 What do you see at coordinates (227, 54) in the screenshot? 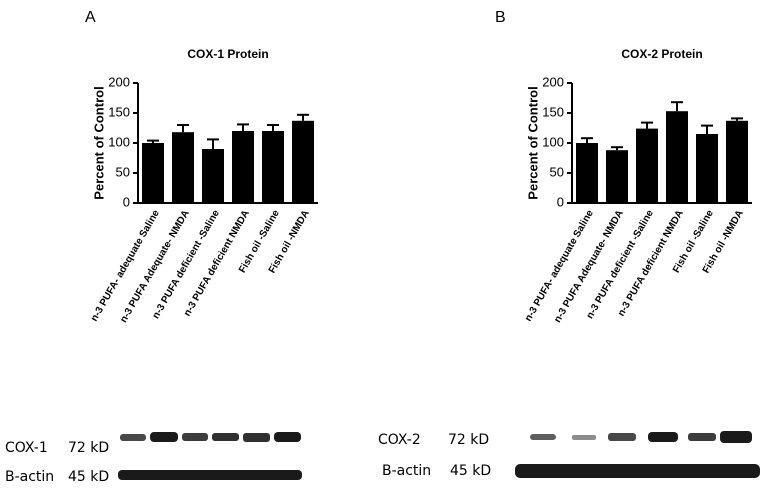
I see `chart-title: COX-1 Protein` at bounding box center [227, 54].